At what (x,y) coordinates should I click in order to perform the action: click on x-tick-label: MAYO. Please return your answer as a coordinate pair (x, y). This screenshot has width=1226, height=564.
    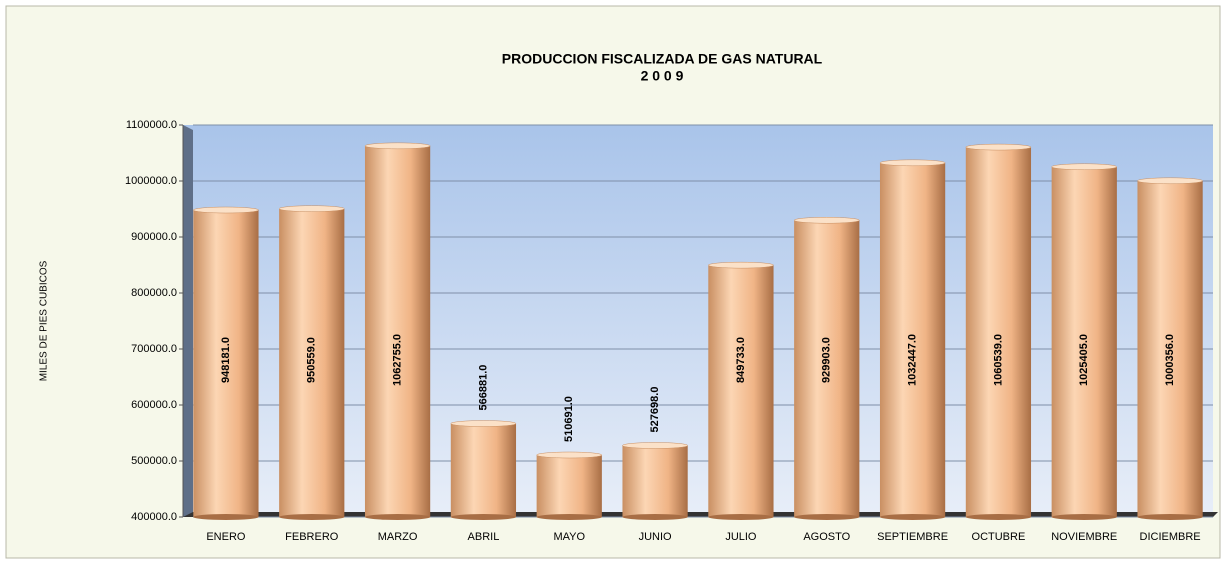
    Looking at the image, I should click on (569, 537).